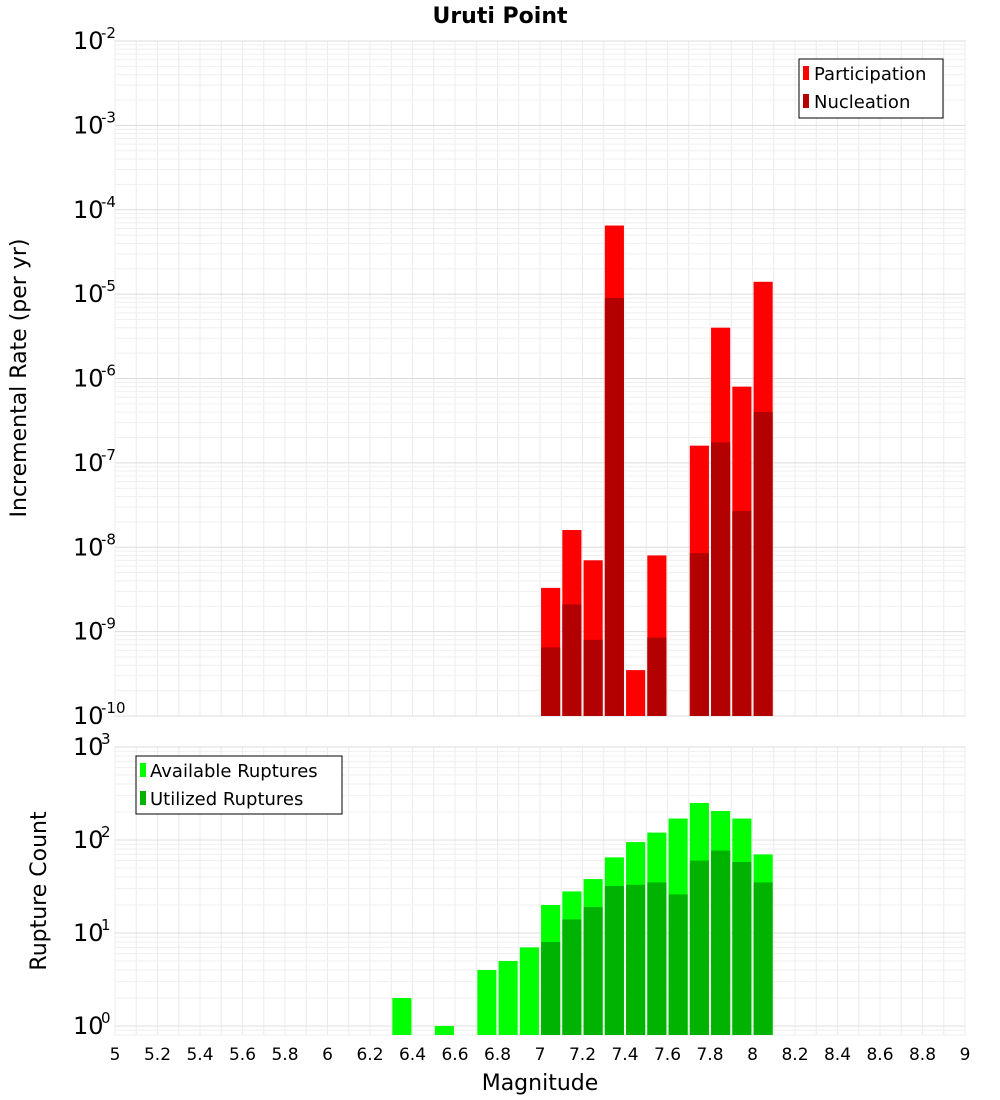  Describe the element at coordinates (879, 1055) in the screenshot. I see `x-tick-label: 8.6` at that location.